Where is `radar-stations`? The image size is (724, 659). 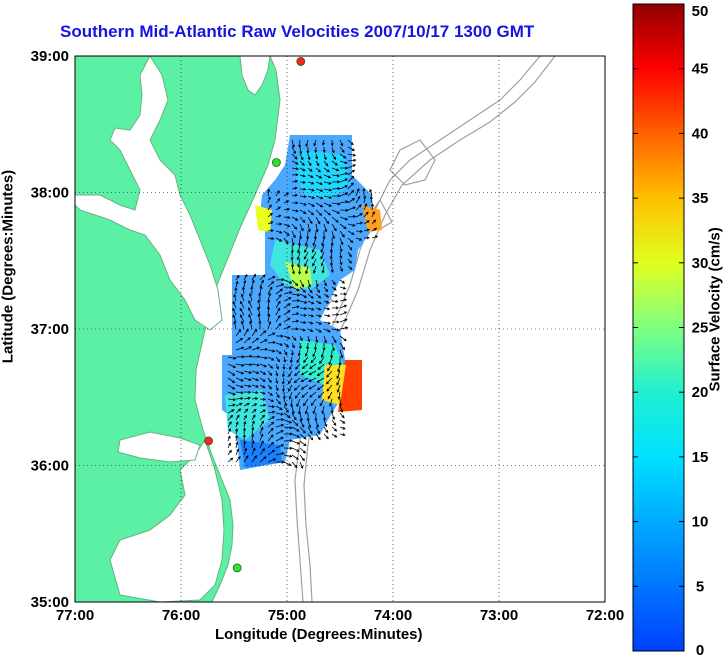
radar-stations is located at coordinates (255, 315).